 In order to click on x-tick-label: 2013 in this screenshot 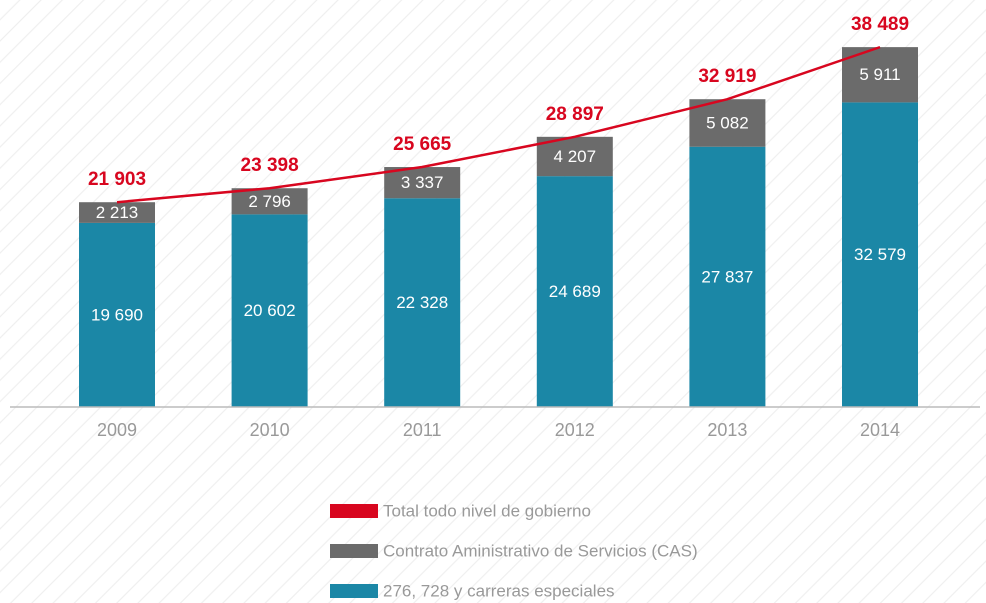, I will do `click(727, 430)`.